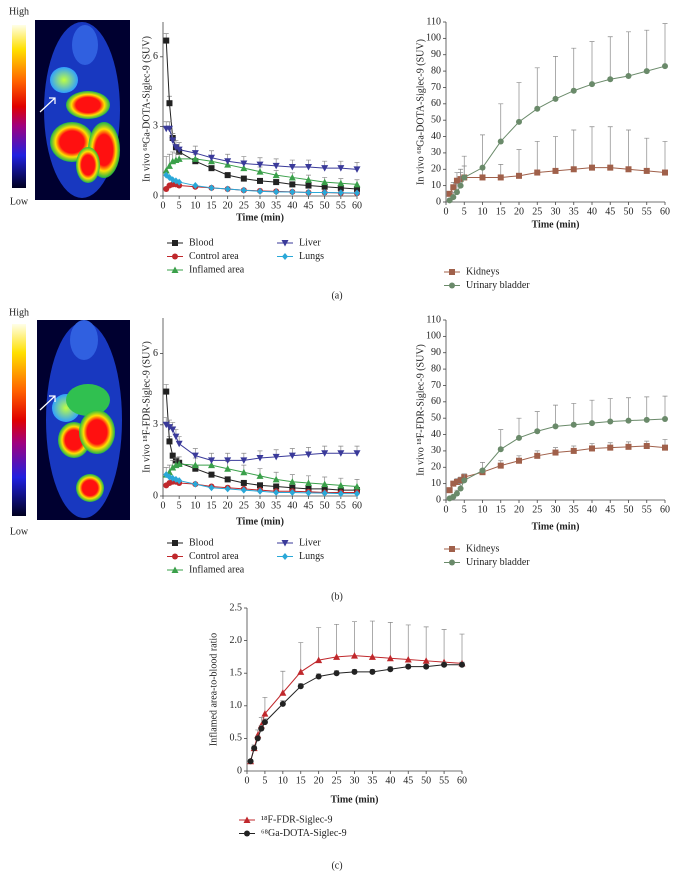 The image size is (675, 879). Describe the element at coordinates (498, 285) in the screenshot. I see `legend-label: Urinary bladder` at that location.